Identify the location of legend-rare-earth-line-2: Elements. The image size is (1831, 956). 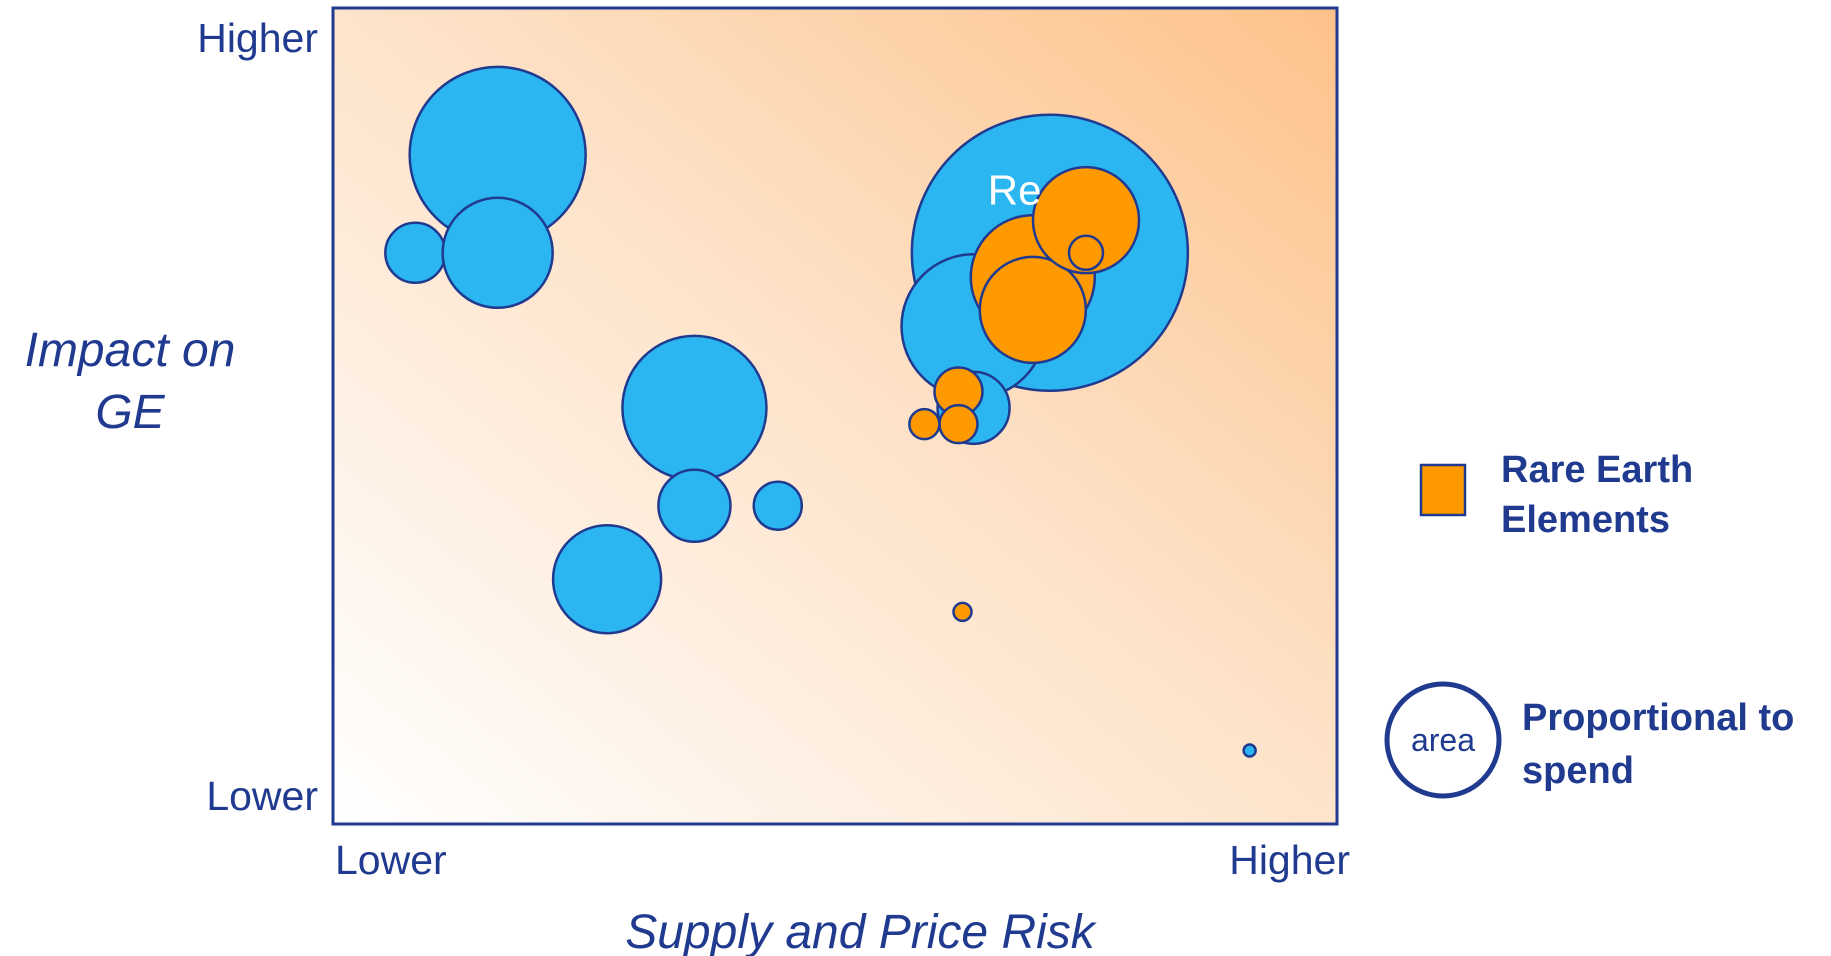
(1585, 520).